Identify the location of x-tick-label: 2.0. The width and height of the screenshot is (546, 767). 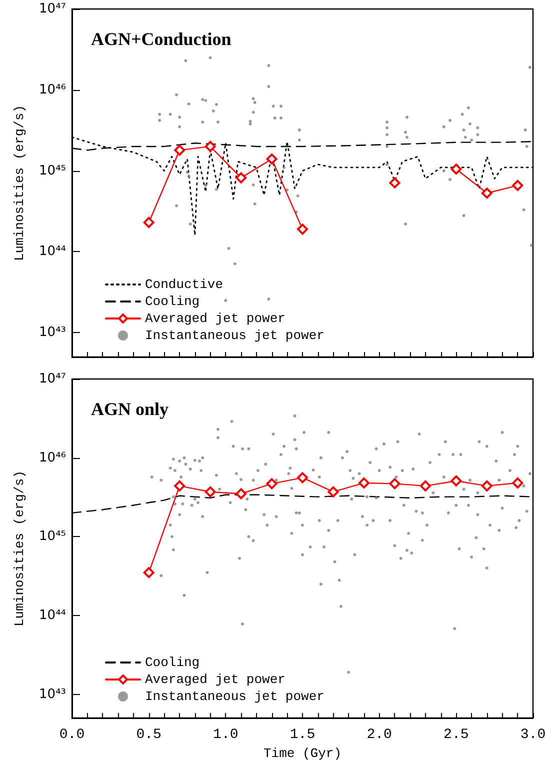
(379, 735).